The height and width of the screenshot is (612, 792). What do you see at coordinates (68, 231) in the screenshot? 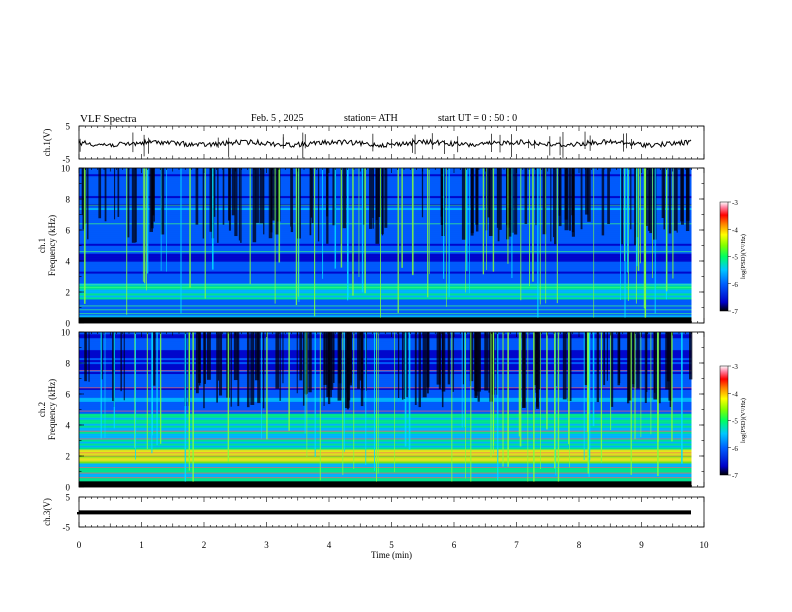
I see `y-tick-label: 6` at bounding box center [68, 231].